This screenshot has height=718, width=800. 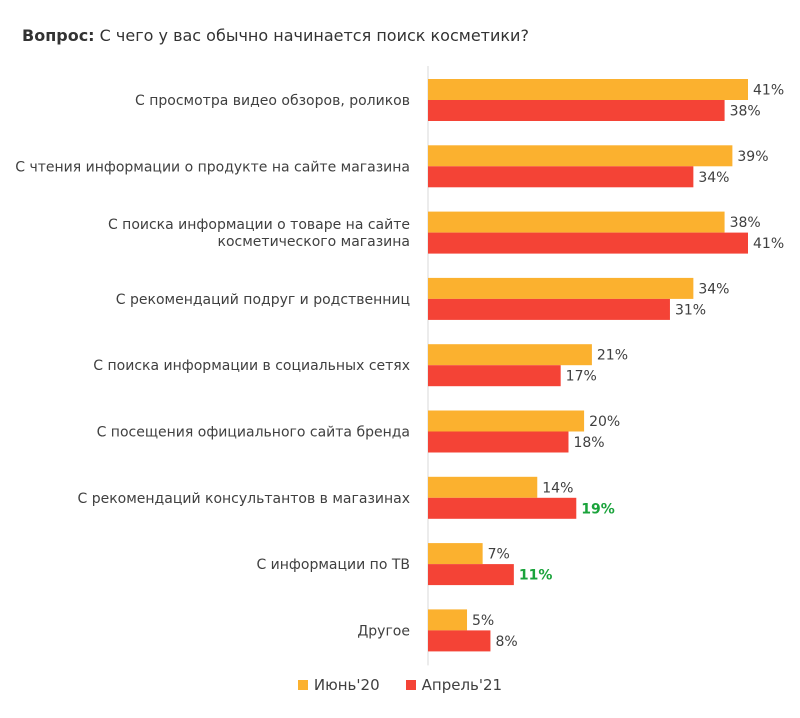 I want to click on category-label: косметического магазина, so click(x=314, y=242).